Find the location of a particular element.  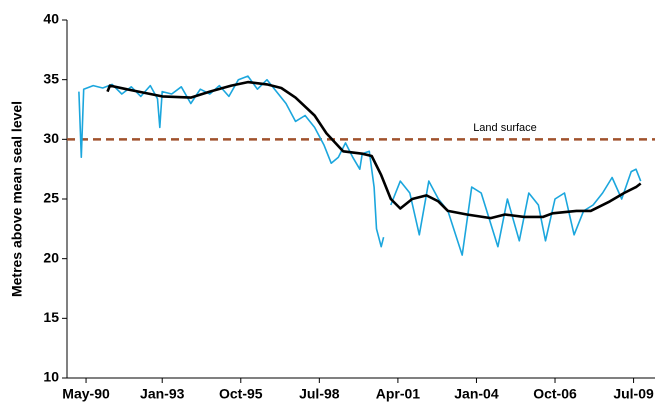

y-tick-label: 25 is located at coordinates (51, 198).